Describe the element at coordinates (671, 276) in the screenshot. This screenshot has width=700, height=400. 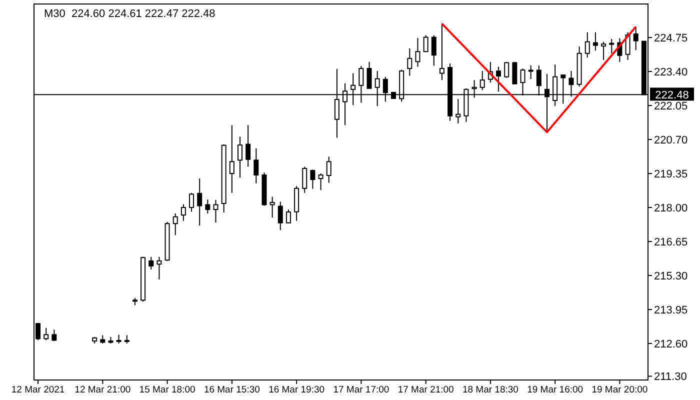
I see `y-tick-label: 215.30` at that location.